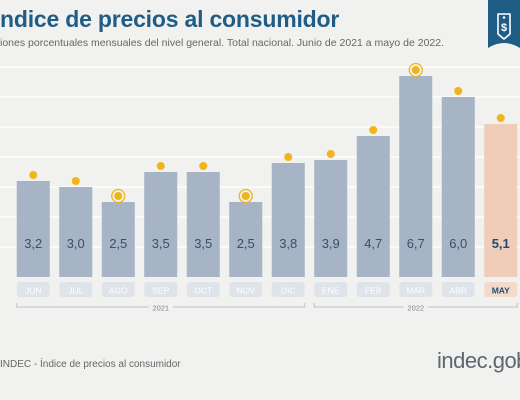 This screenshot has width=520, height=400. I want to click on bar-abr, so click(458, 187).